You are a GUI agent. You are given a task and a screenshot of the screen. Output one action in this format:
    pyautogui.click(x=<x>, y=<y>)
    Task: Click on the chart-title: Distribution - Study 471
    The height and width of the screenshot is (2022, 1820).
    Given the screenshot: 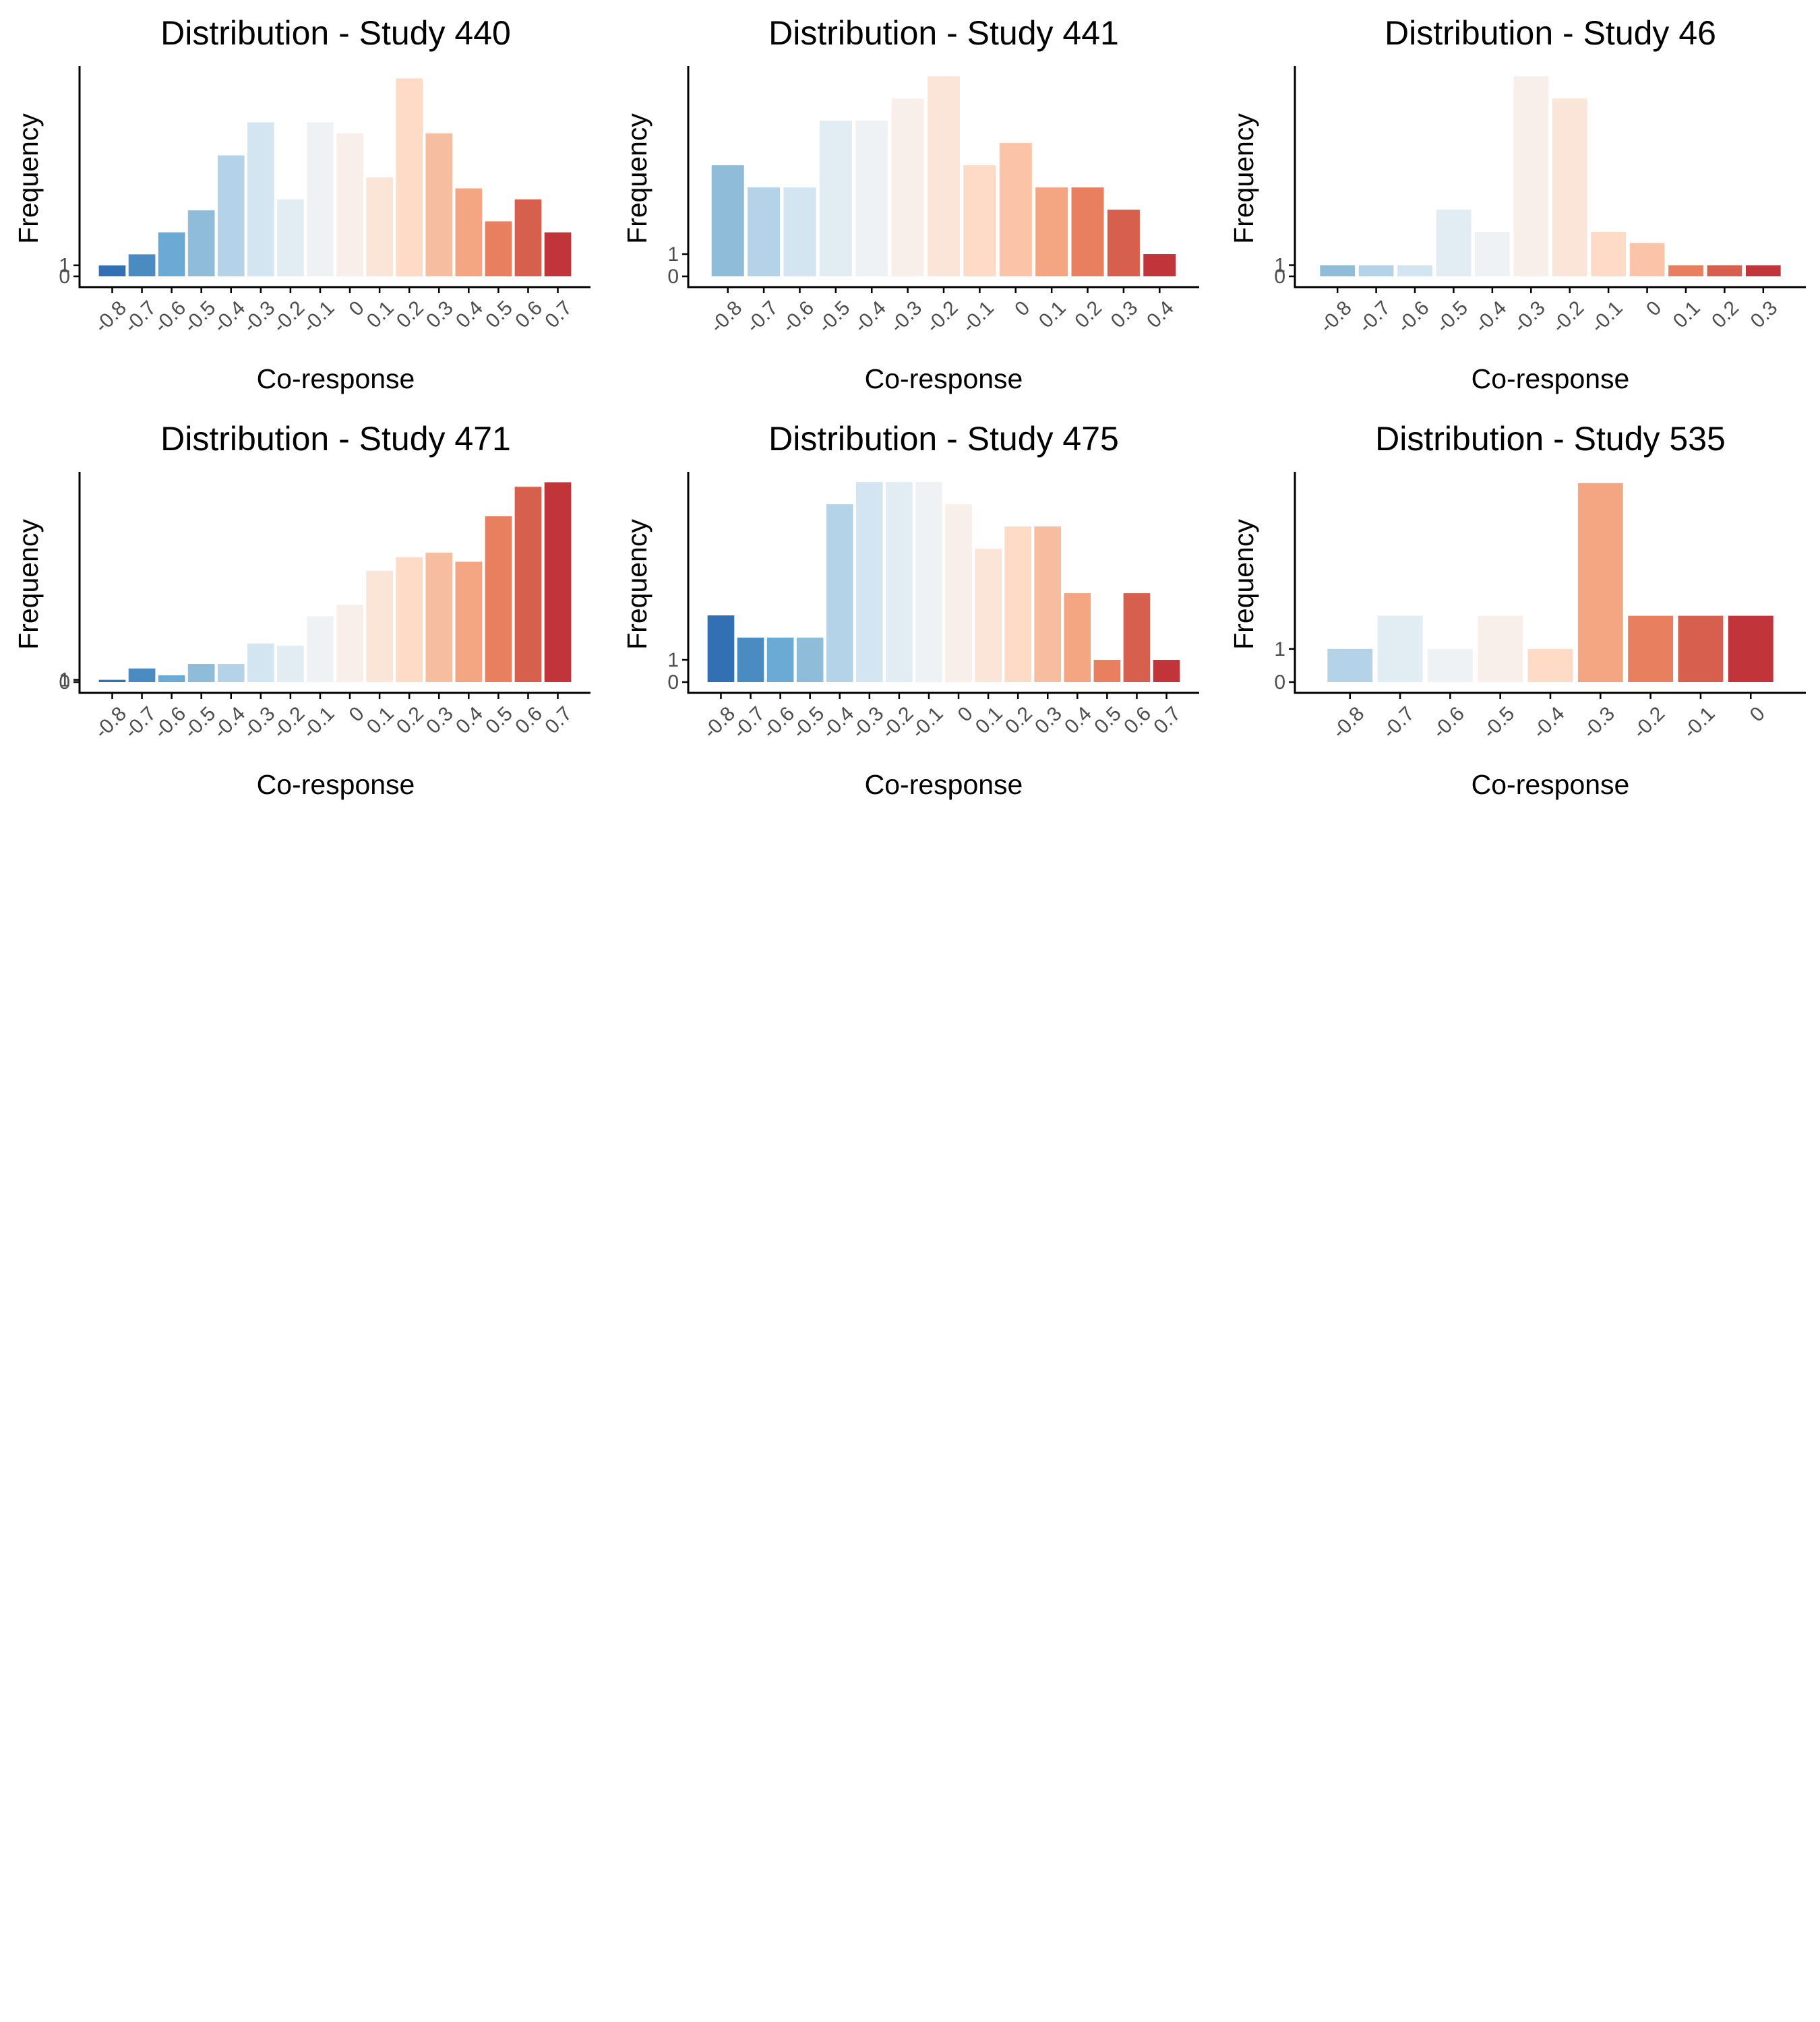 What is the action you would take?
    pyautogui.click(x=335, y=439)
    